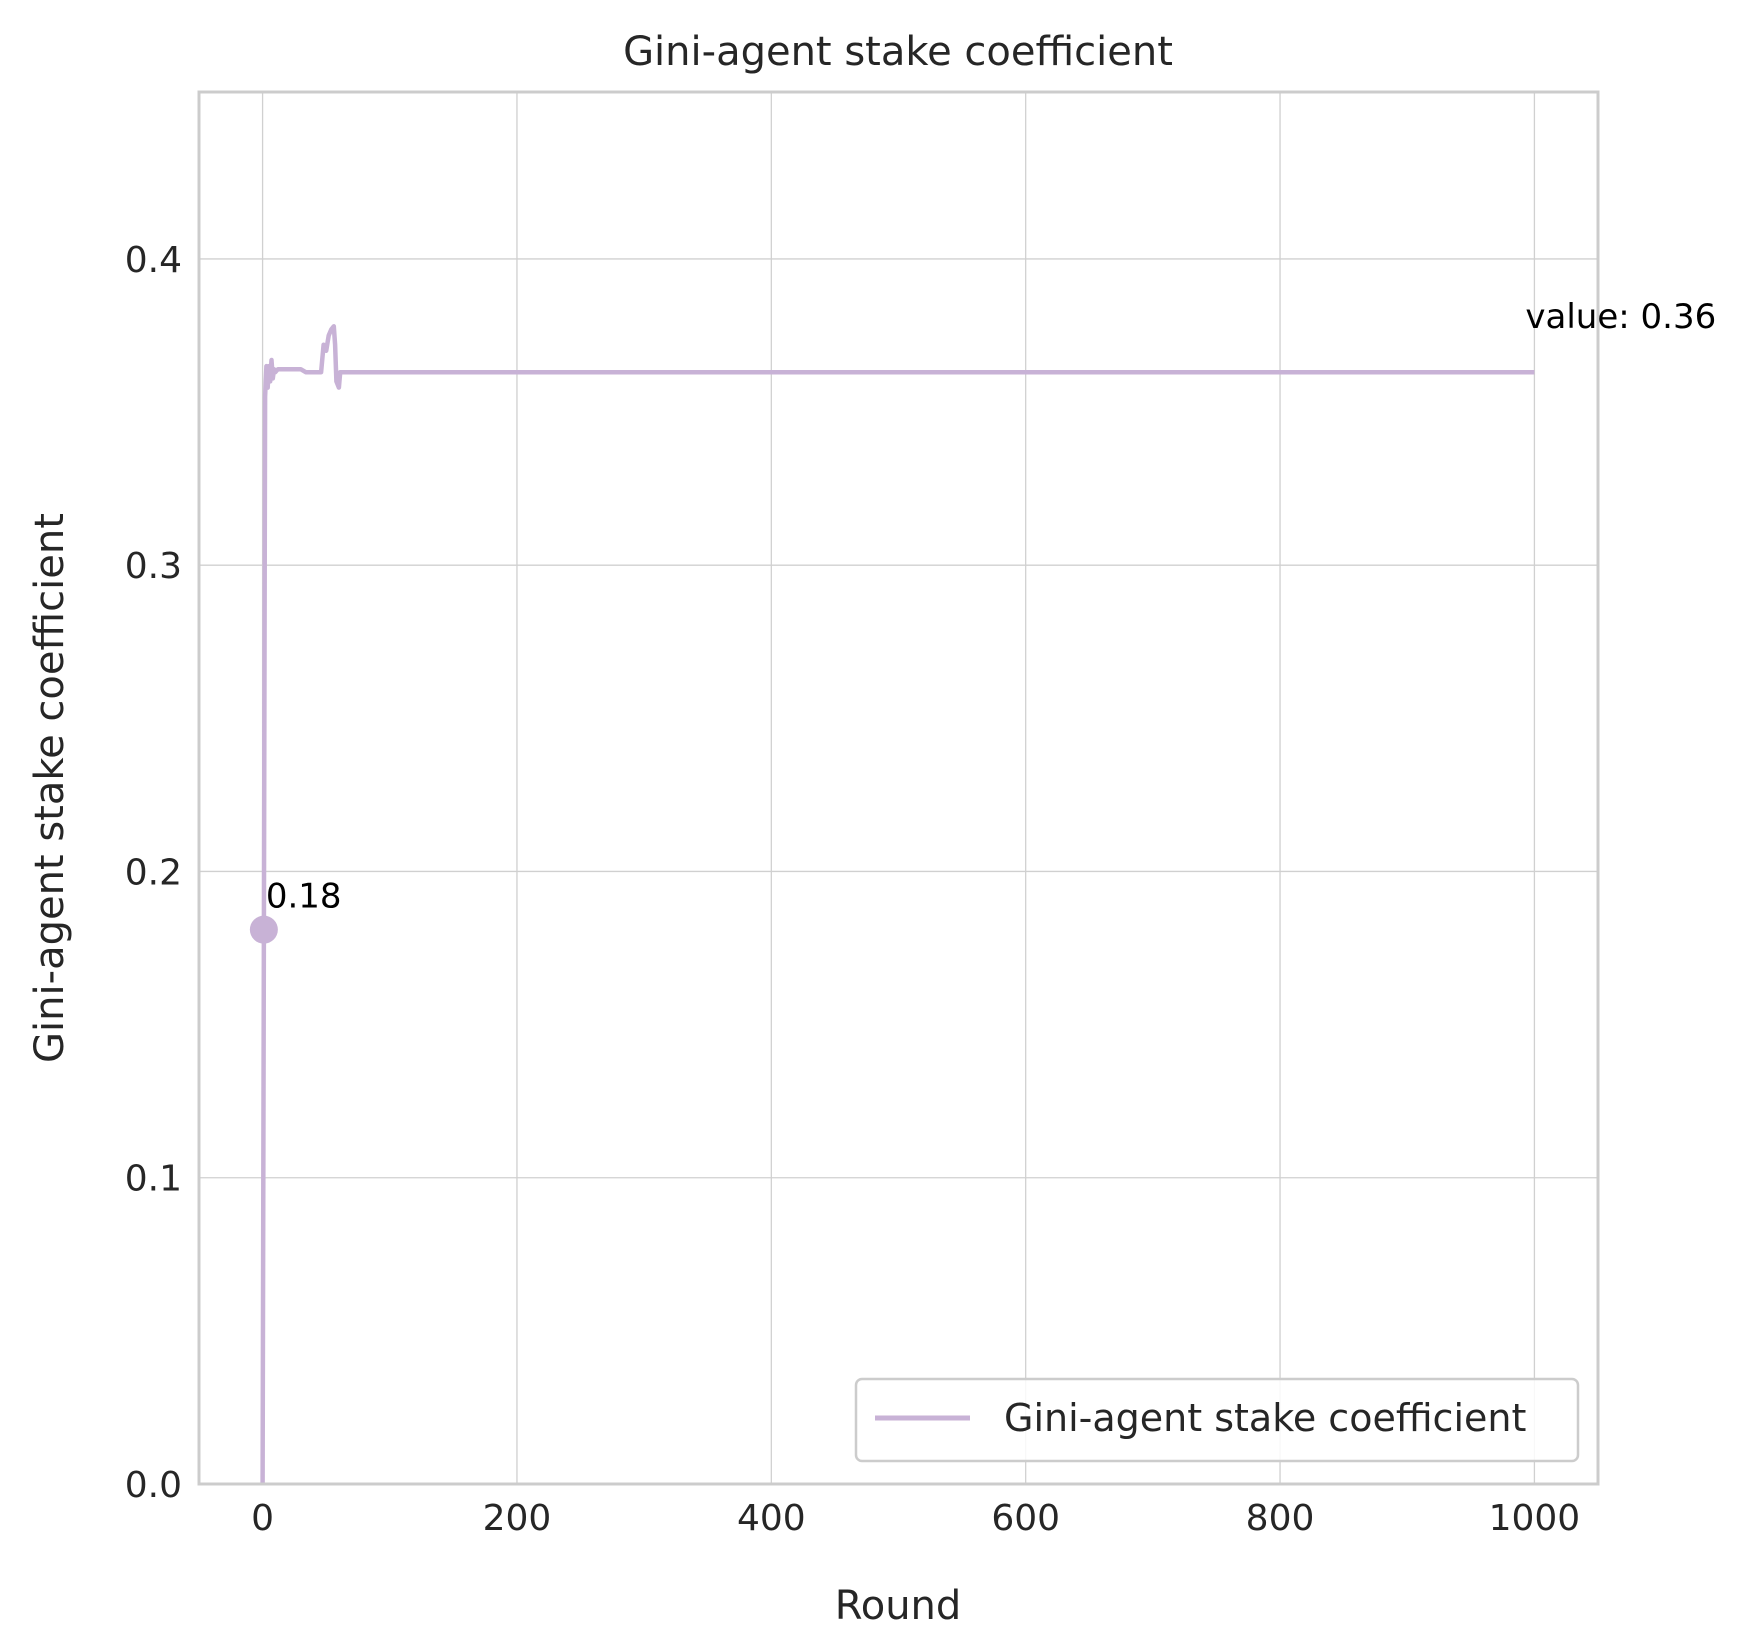  Describe the element at coordinates (1535, 1518) in the screenshot. I see `x-tick-label: 1000` at that location.